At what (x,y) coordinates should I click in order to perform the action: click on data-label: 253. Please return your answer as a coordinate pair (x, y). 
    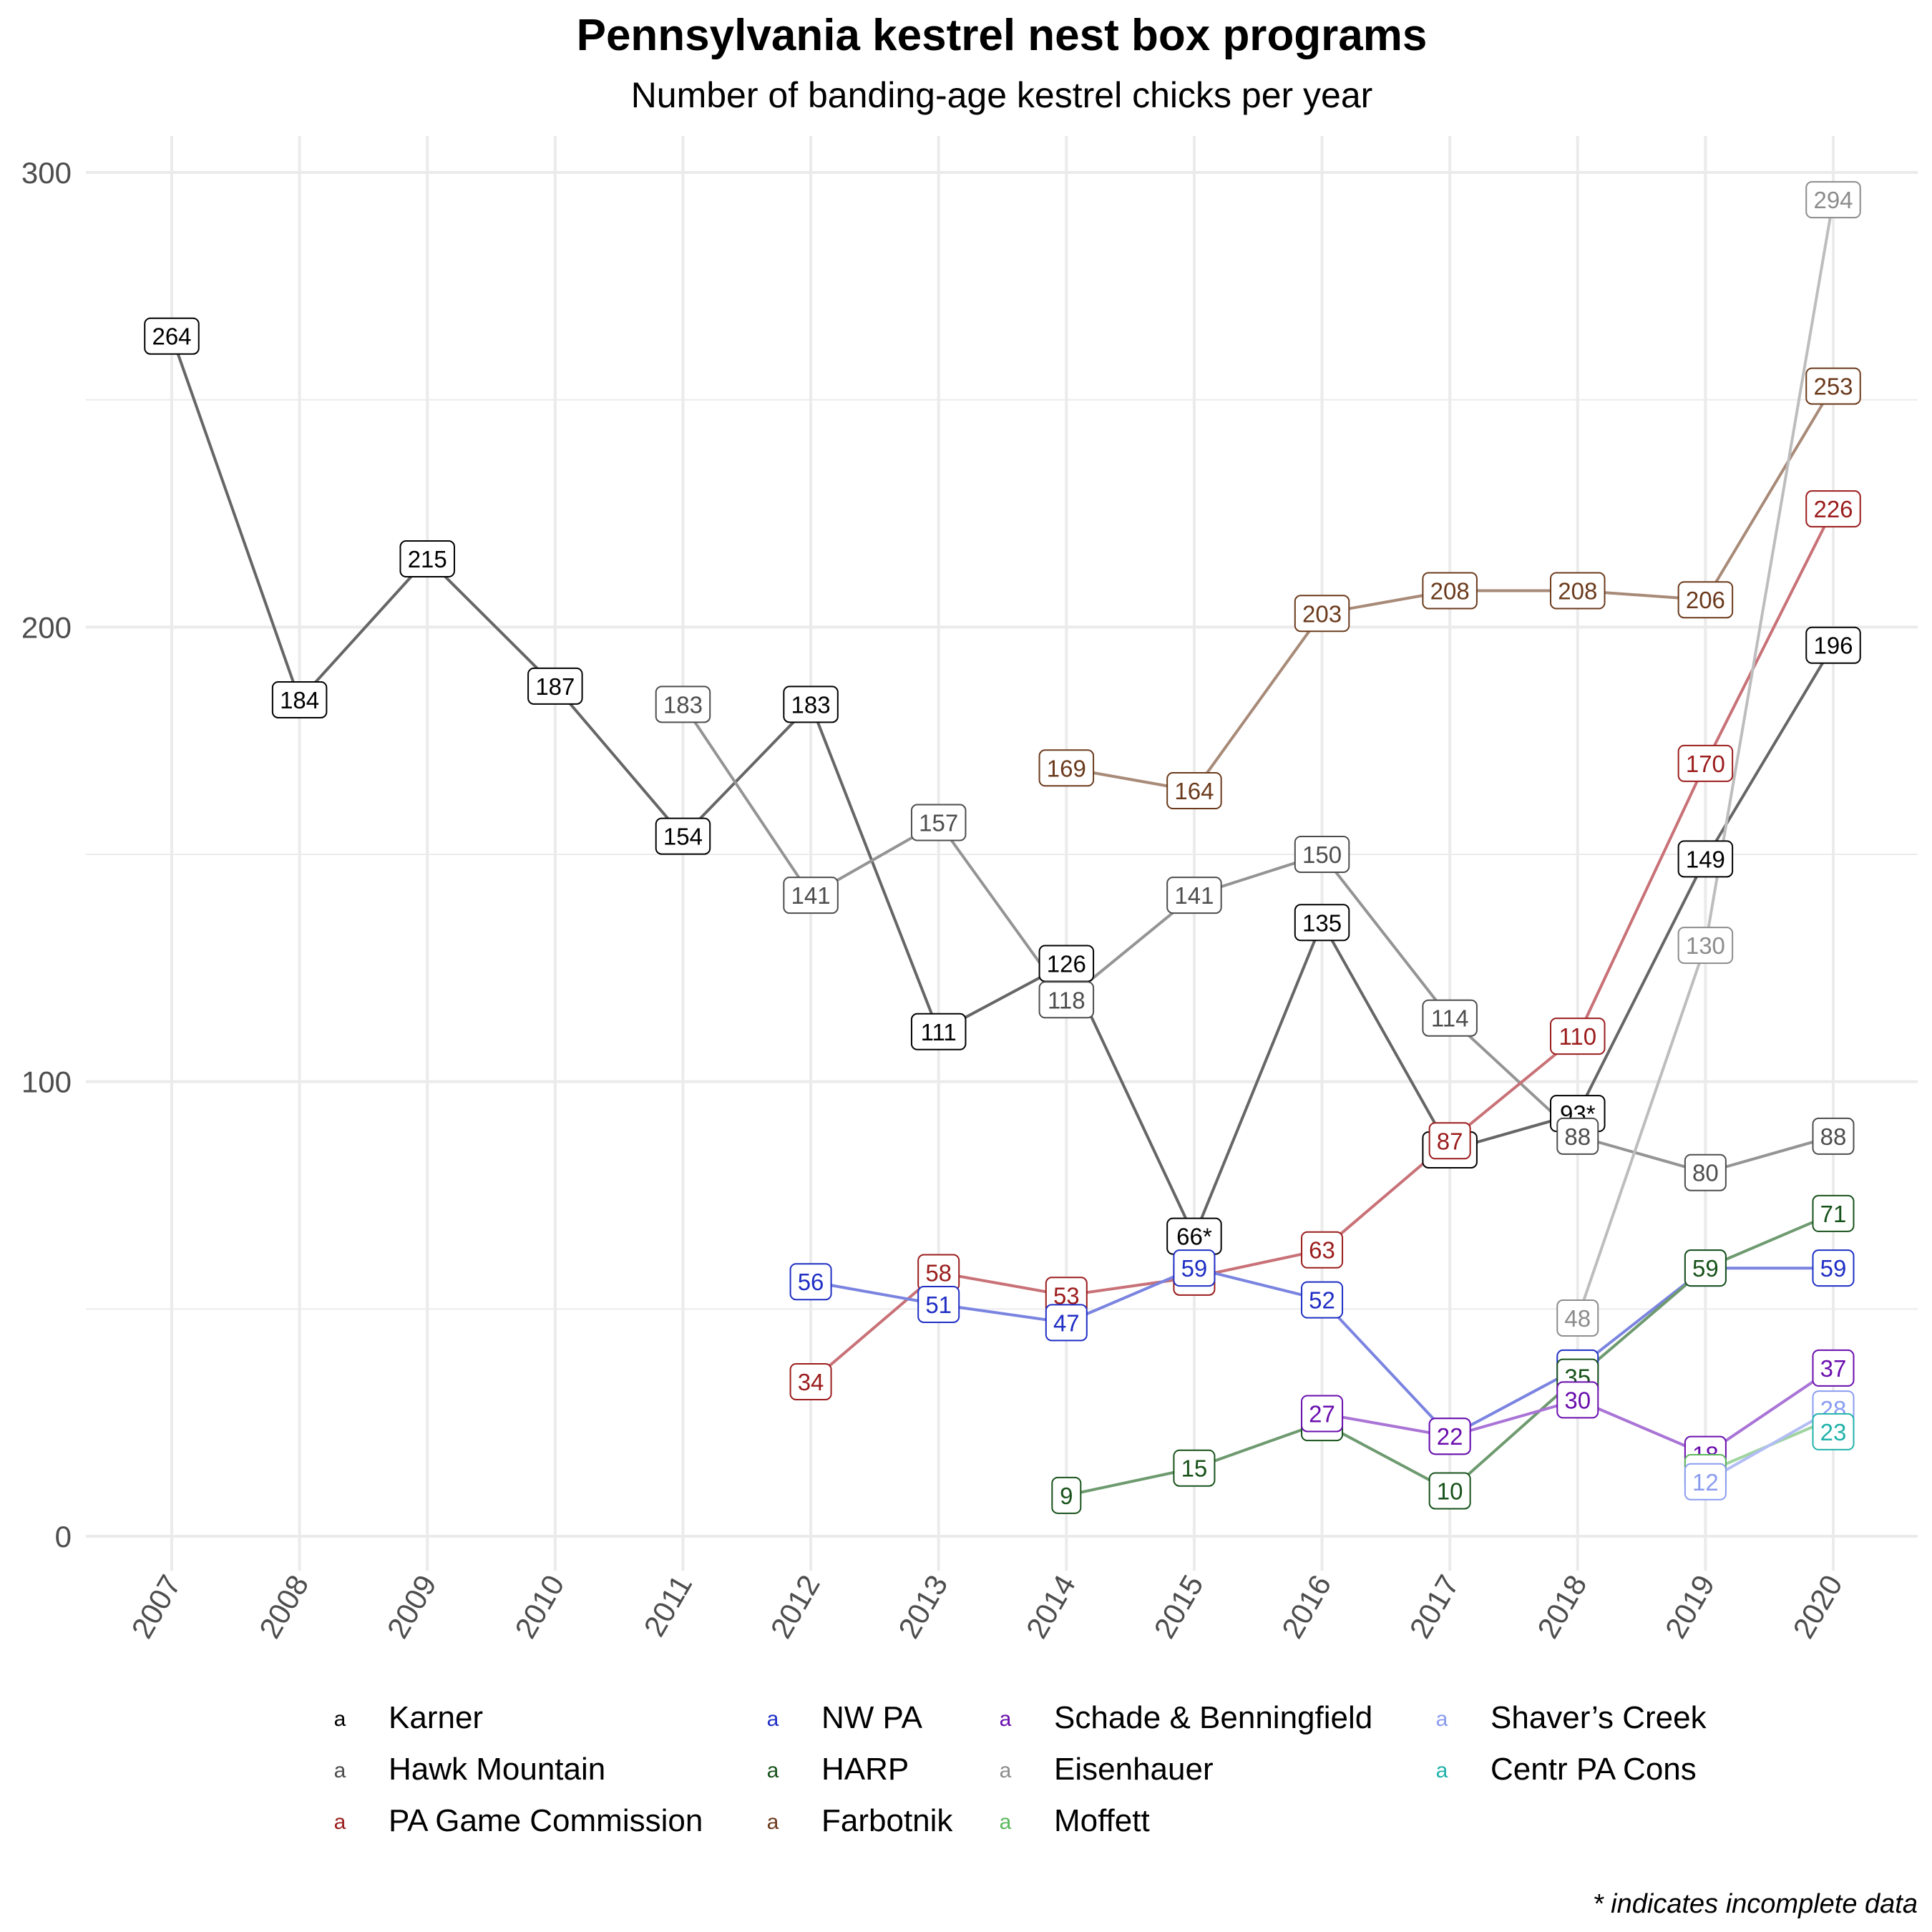
    Looking at the image, I should click on (1833, 386).